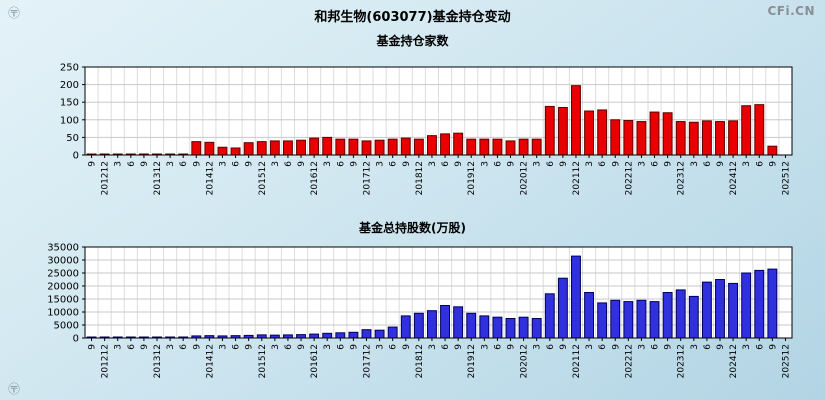  Describe the element at coordinates (210, 361) in the screenshot. I see `svg-text: 201412` at that location.